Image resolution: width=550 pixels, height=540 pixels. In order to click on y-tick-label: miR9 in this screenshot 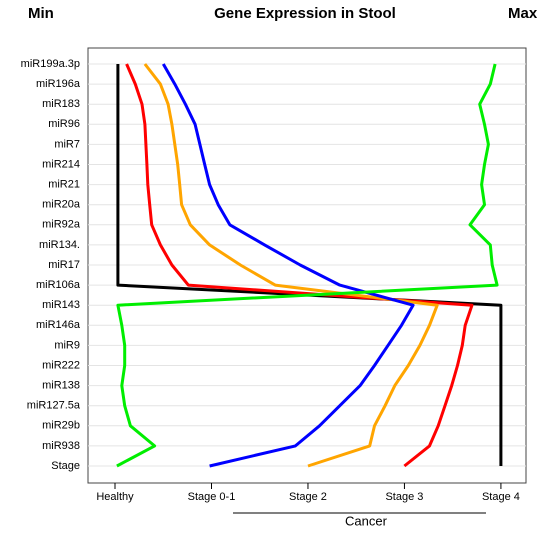, I will do `click(67, 345)`.